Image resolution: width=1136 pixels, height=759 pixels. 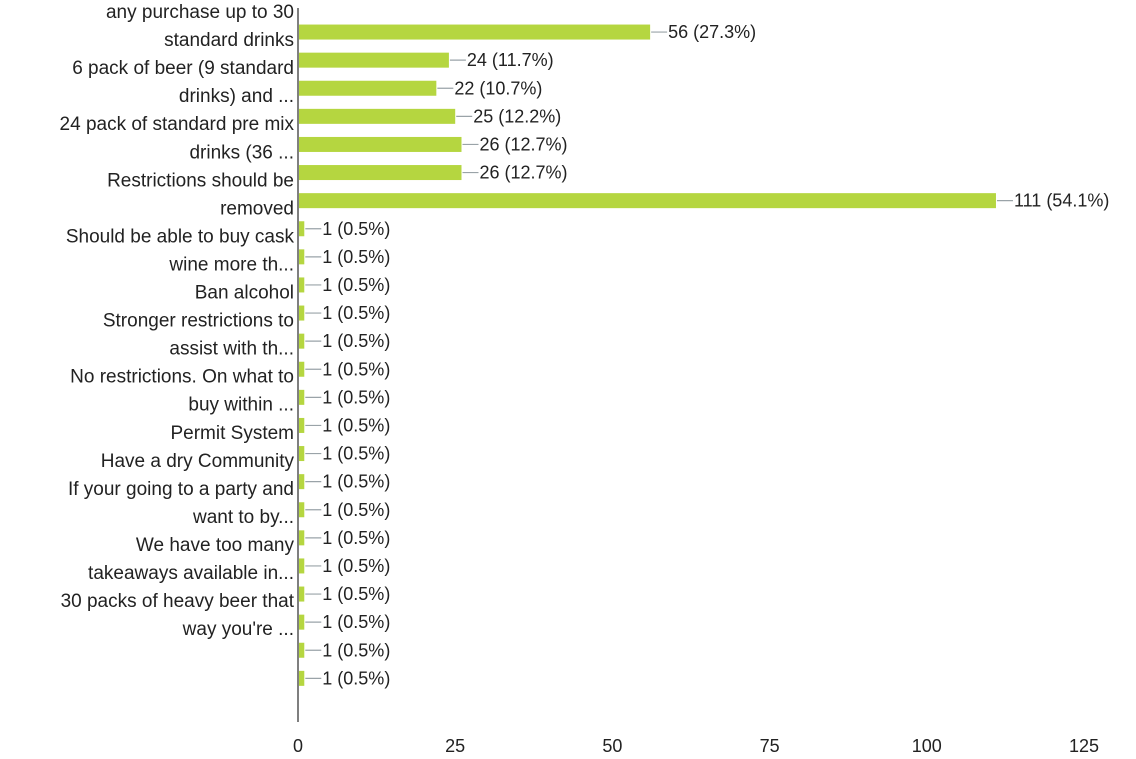 I want to click on category-label: No restrictions. On what to, so click(x=182, y=377).